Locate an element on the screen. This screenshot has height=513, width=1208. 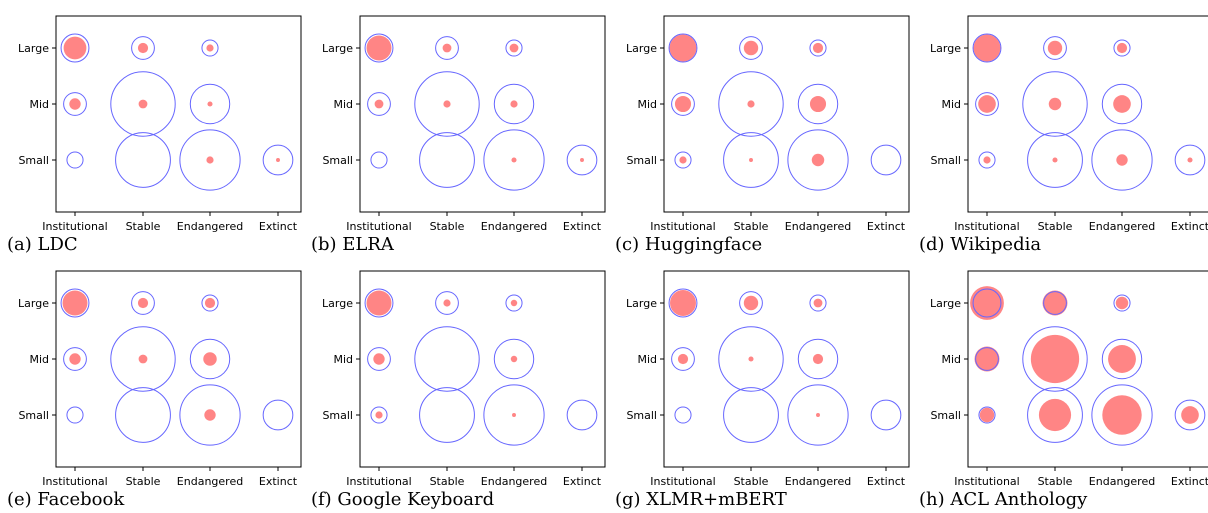
subfigure-caption: (e) Facebook is located at coordinates (66, 499).